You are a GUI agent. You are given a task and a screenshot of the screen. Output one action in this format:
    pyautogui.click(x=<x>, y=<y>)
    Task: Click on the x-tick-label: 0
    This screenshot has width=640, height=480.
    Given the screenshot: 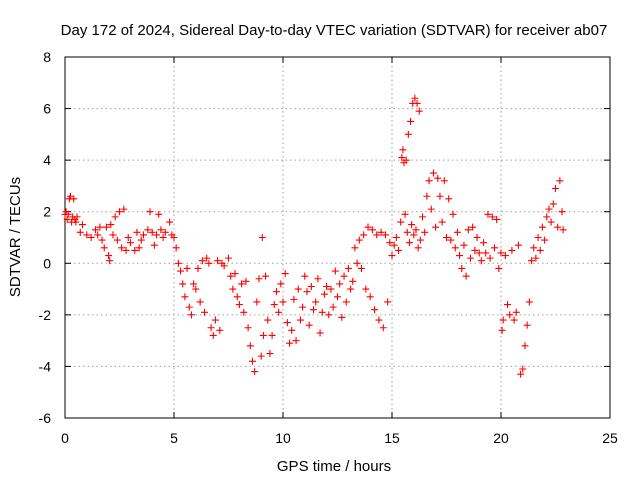 What is the action you would take?
    pyautogui.click(x=65, y=438)
    